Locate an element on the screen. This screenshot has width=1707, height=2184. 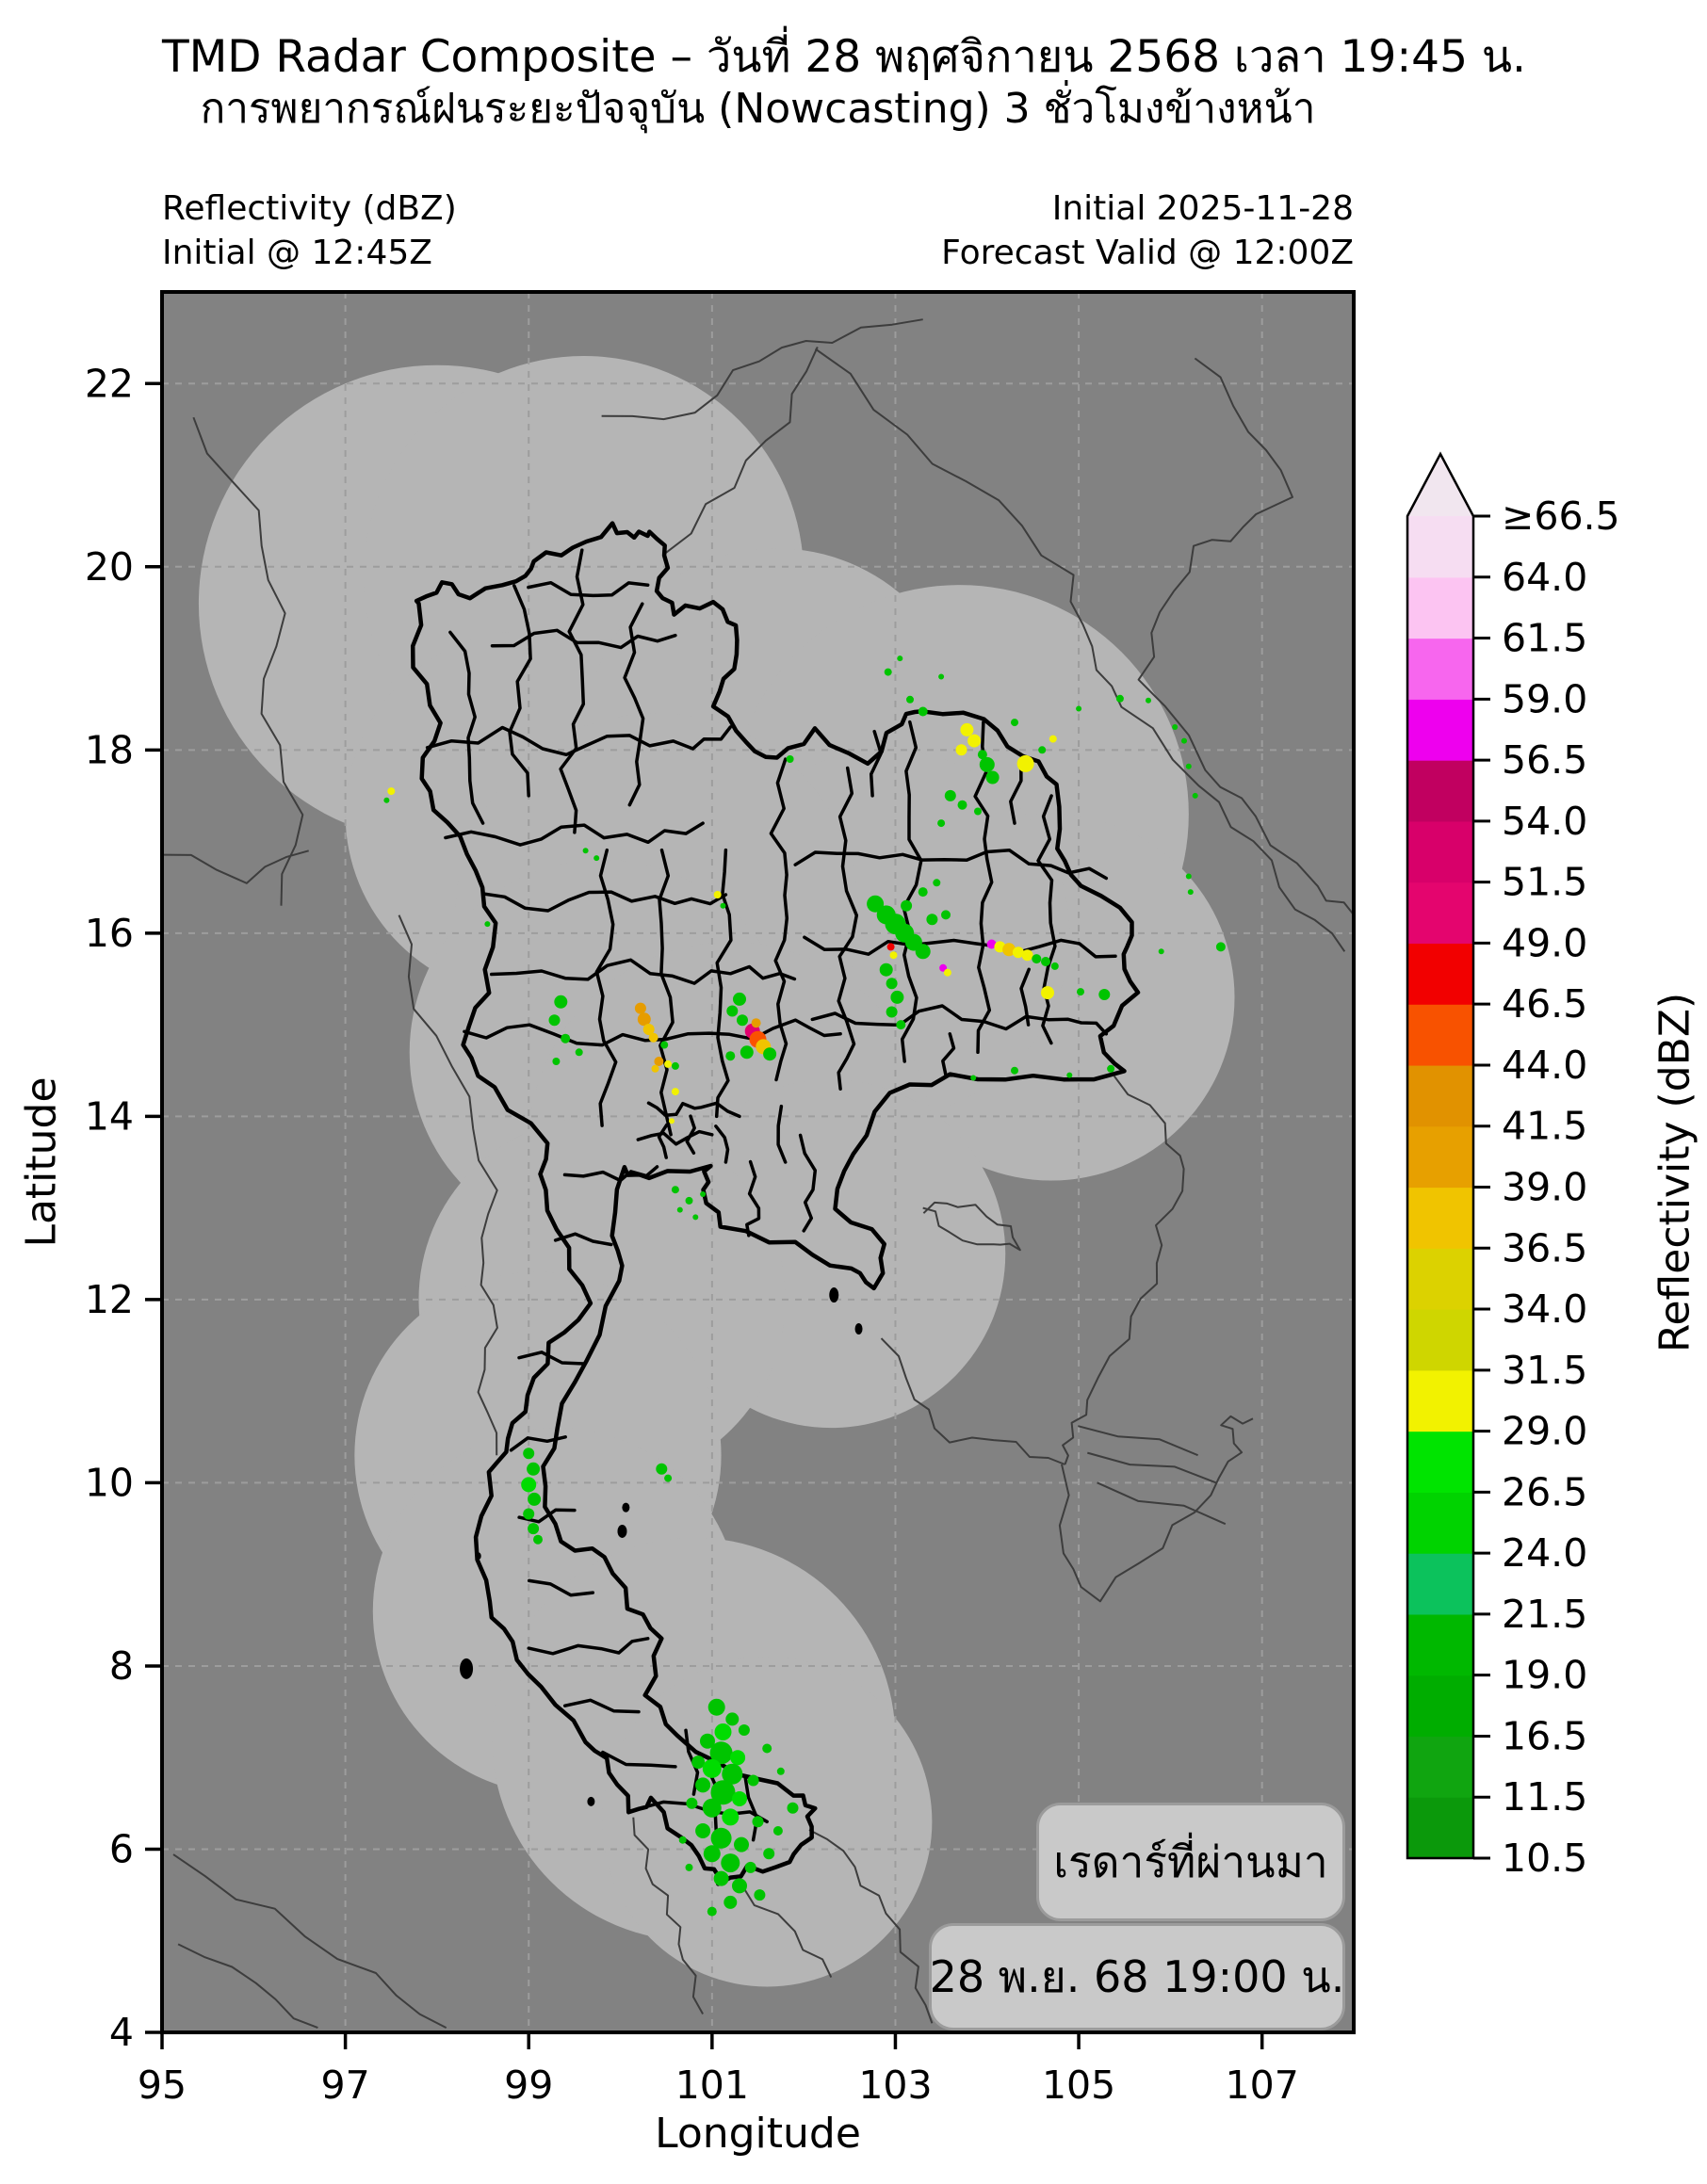
y-tick-label: 12 is located at coordinates (109, 1299).